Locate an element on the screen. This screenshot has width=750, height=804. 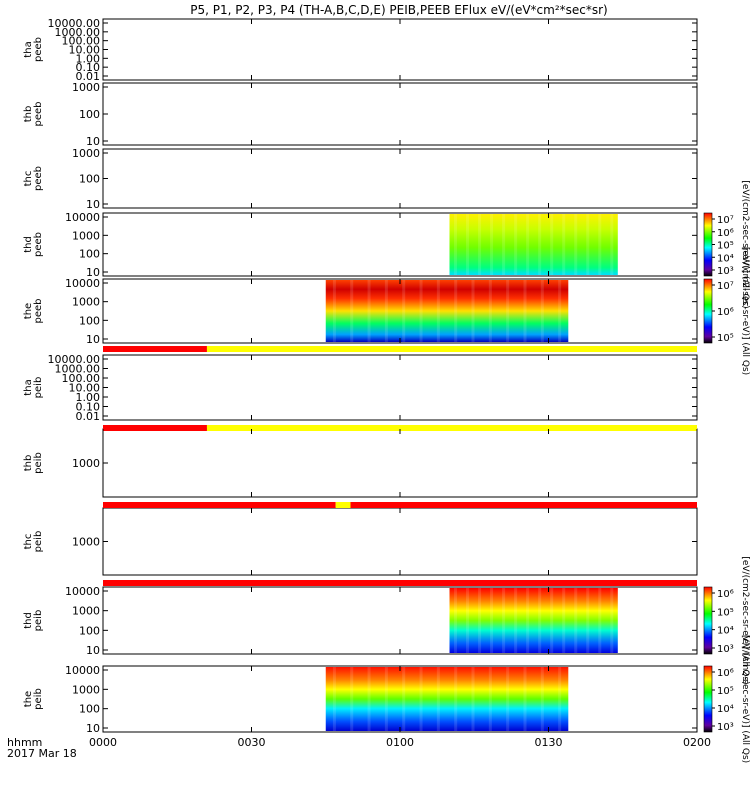
panel-thb-peib: 1000 thb peib is located at coordinates (360, 461).